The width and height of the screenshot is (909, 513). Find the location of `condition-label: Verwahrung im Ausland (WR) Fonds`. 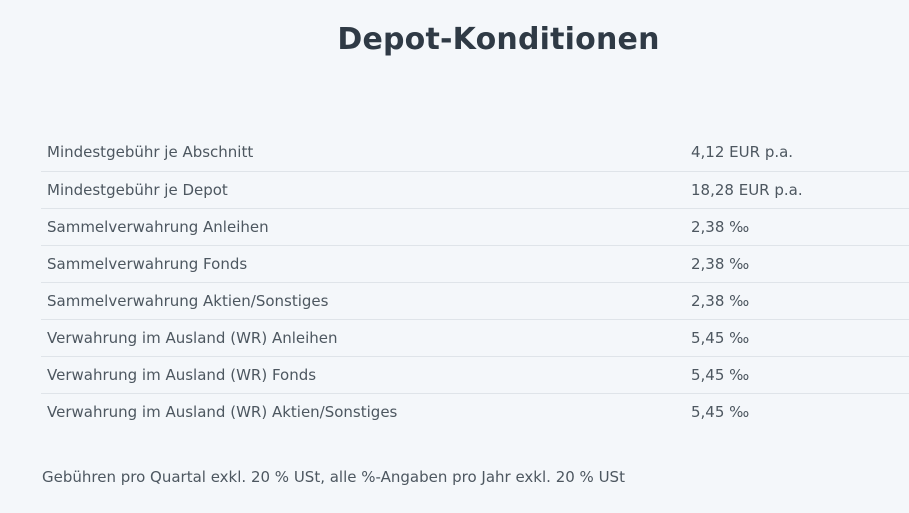

condition-label: Verwahrung im Ausland (WR) Fonds is located at coordinates (366, 374).